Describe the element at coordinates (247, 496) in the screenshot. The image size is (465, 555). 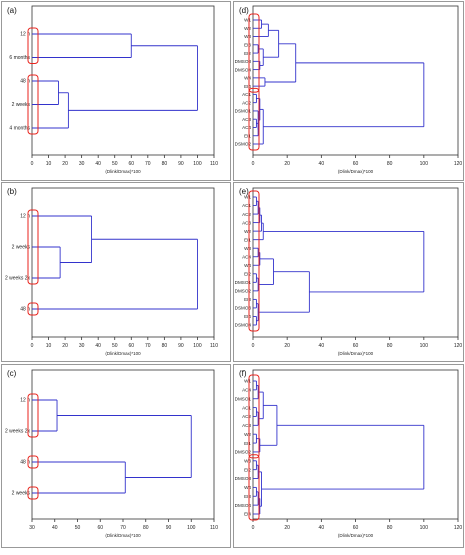
I see `leaf-label: EI3` at that location.